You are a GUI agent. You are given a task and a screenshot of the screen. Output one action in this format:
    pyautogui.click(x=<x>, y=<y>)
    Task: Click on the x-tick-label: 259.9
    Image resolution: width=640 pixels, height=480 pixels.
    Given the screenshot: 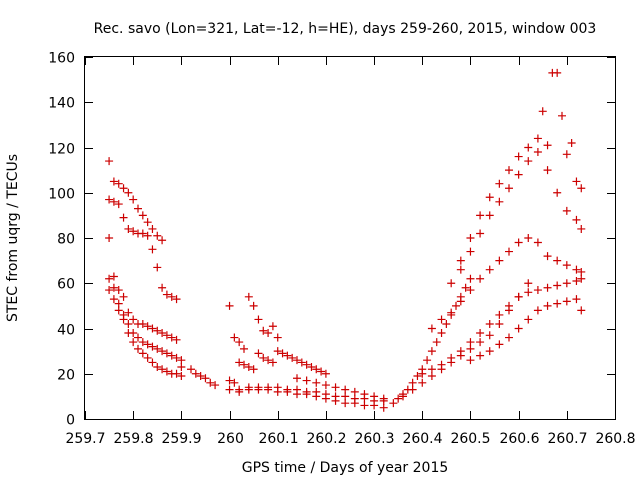 What is the action you would take?
    pyautogui.click(x=181, y=439)
    